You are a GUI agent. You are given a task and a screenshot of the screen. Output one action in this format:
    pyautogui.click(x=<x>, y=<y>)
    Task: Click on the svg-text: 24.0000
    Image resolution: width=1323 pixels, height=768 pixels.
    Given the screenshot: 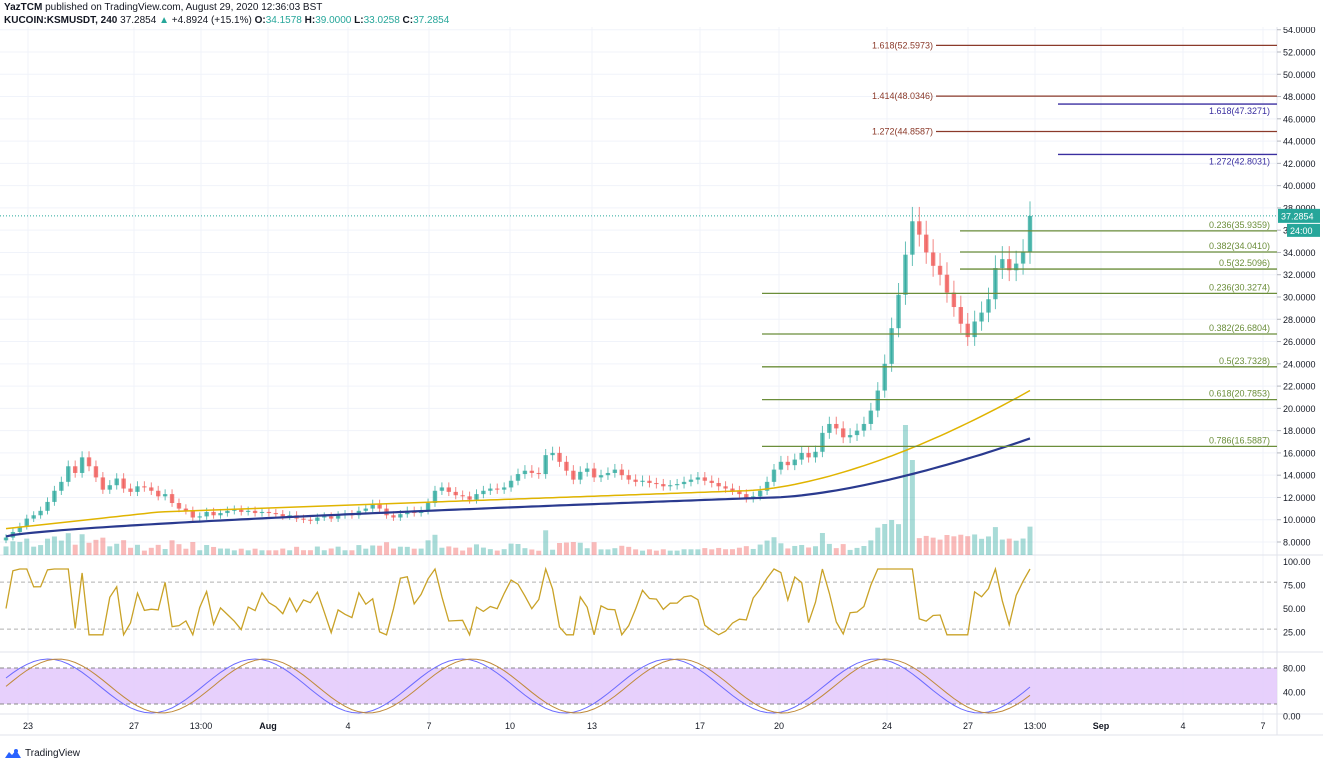 What is the action you would take?
    pyautogui.click(x=1299, y=364)
    